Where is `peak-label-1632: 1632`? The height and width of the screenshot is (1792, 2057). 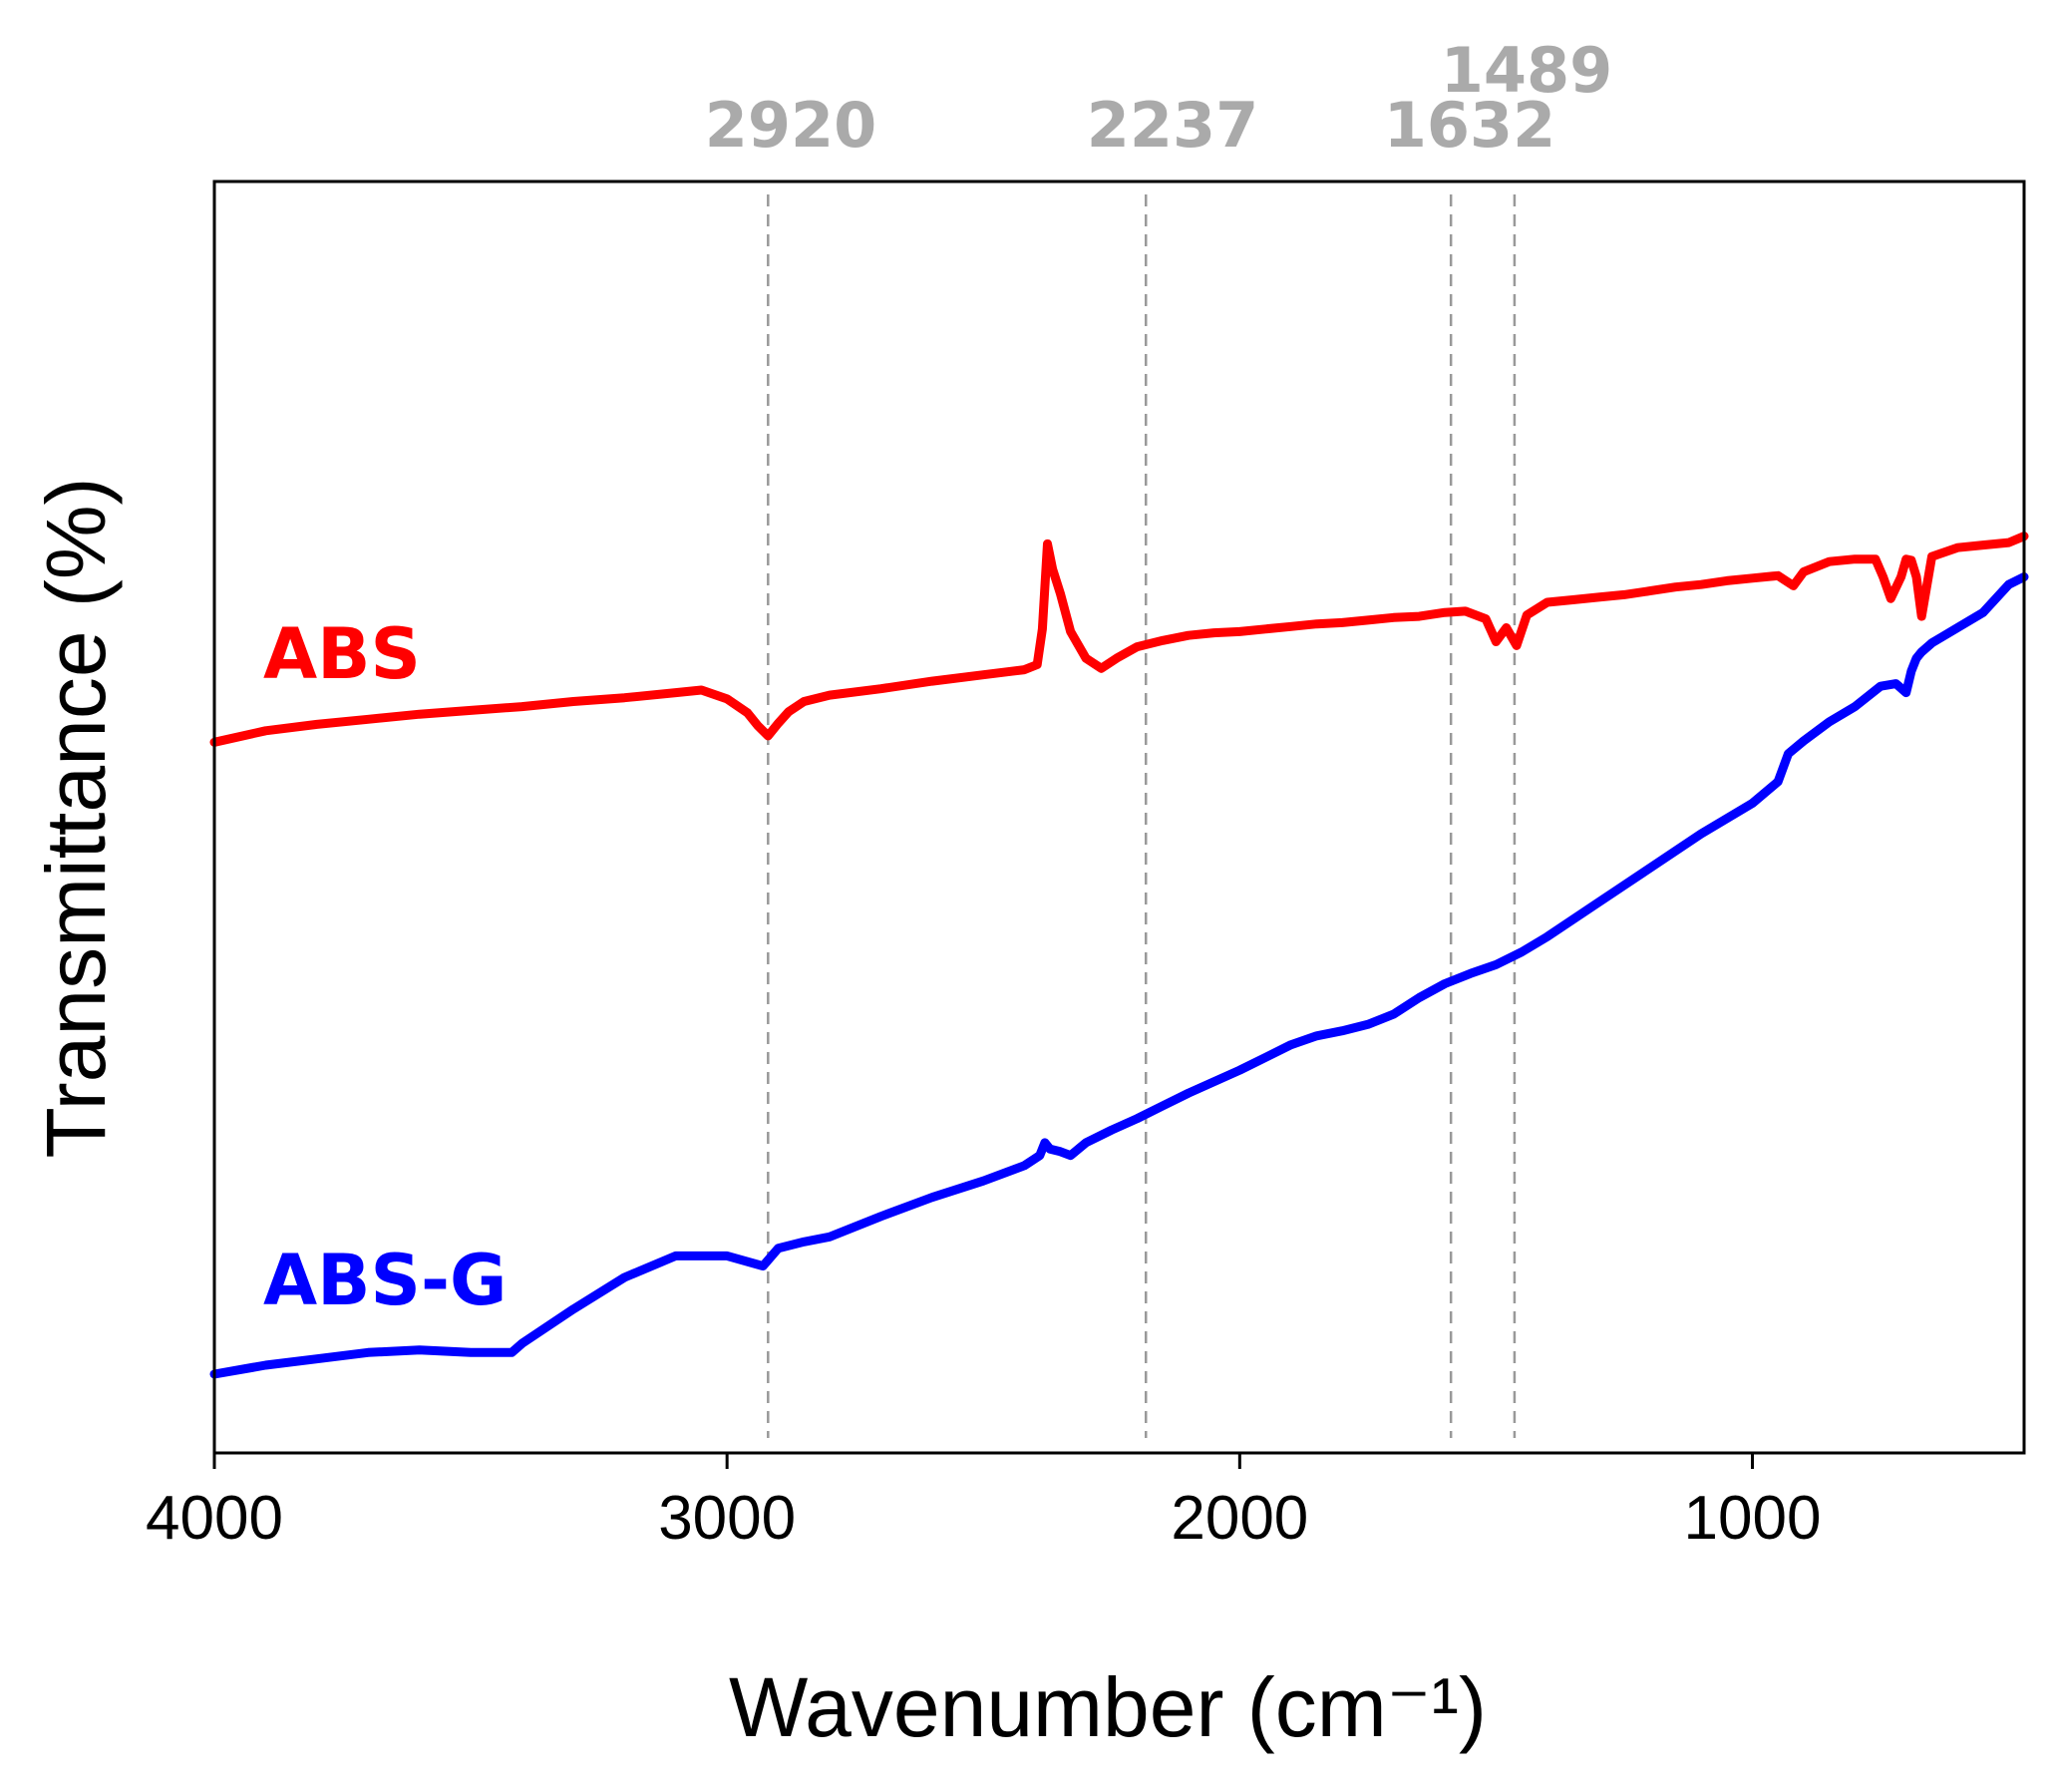
peak-label-1632: 1632 is located at coordinates (1470, 125).